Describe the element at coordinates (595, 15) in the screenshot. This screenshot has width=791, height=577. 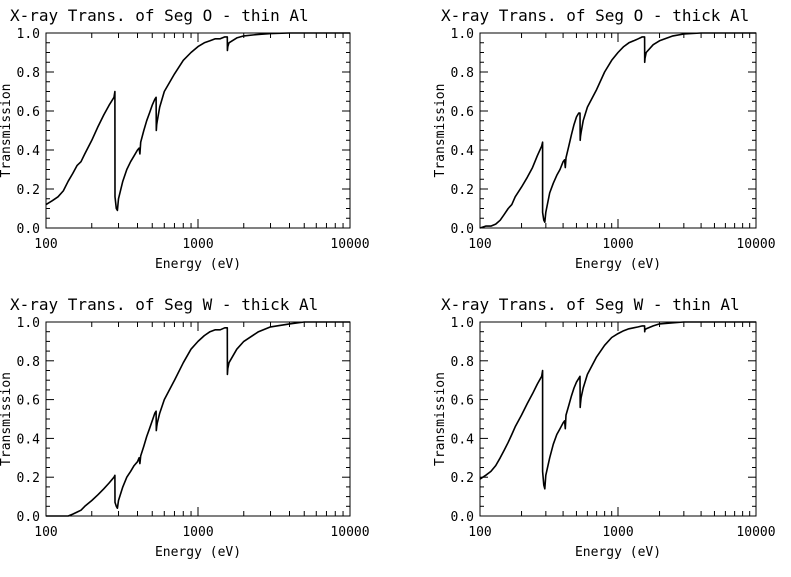
I see `chart-title: X-ray Trans. of Seg O - thick Al` at that location.